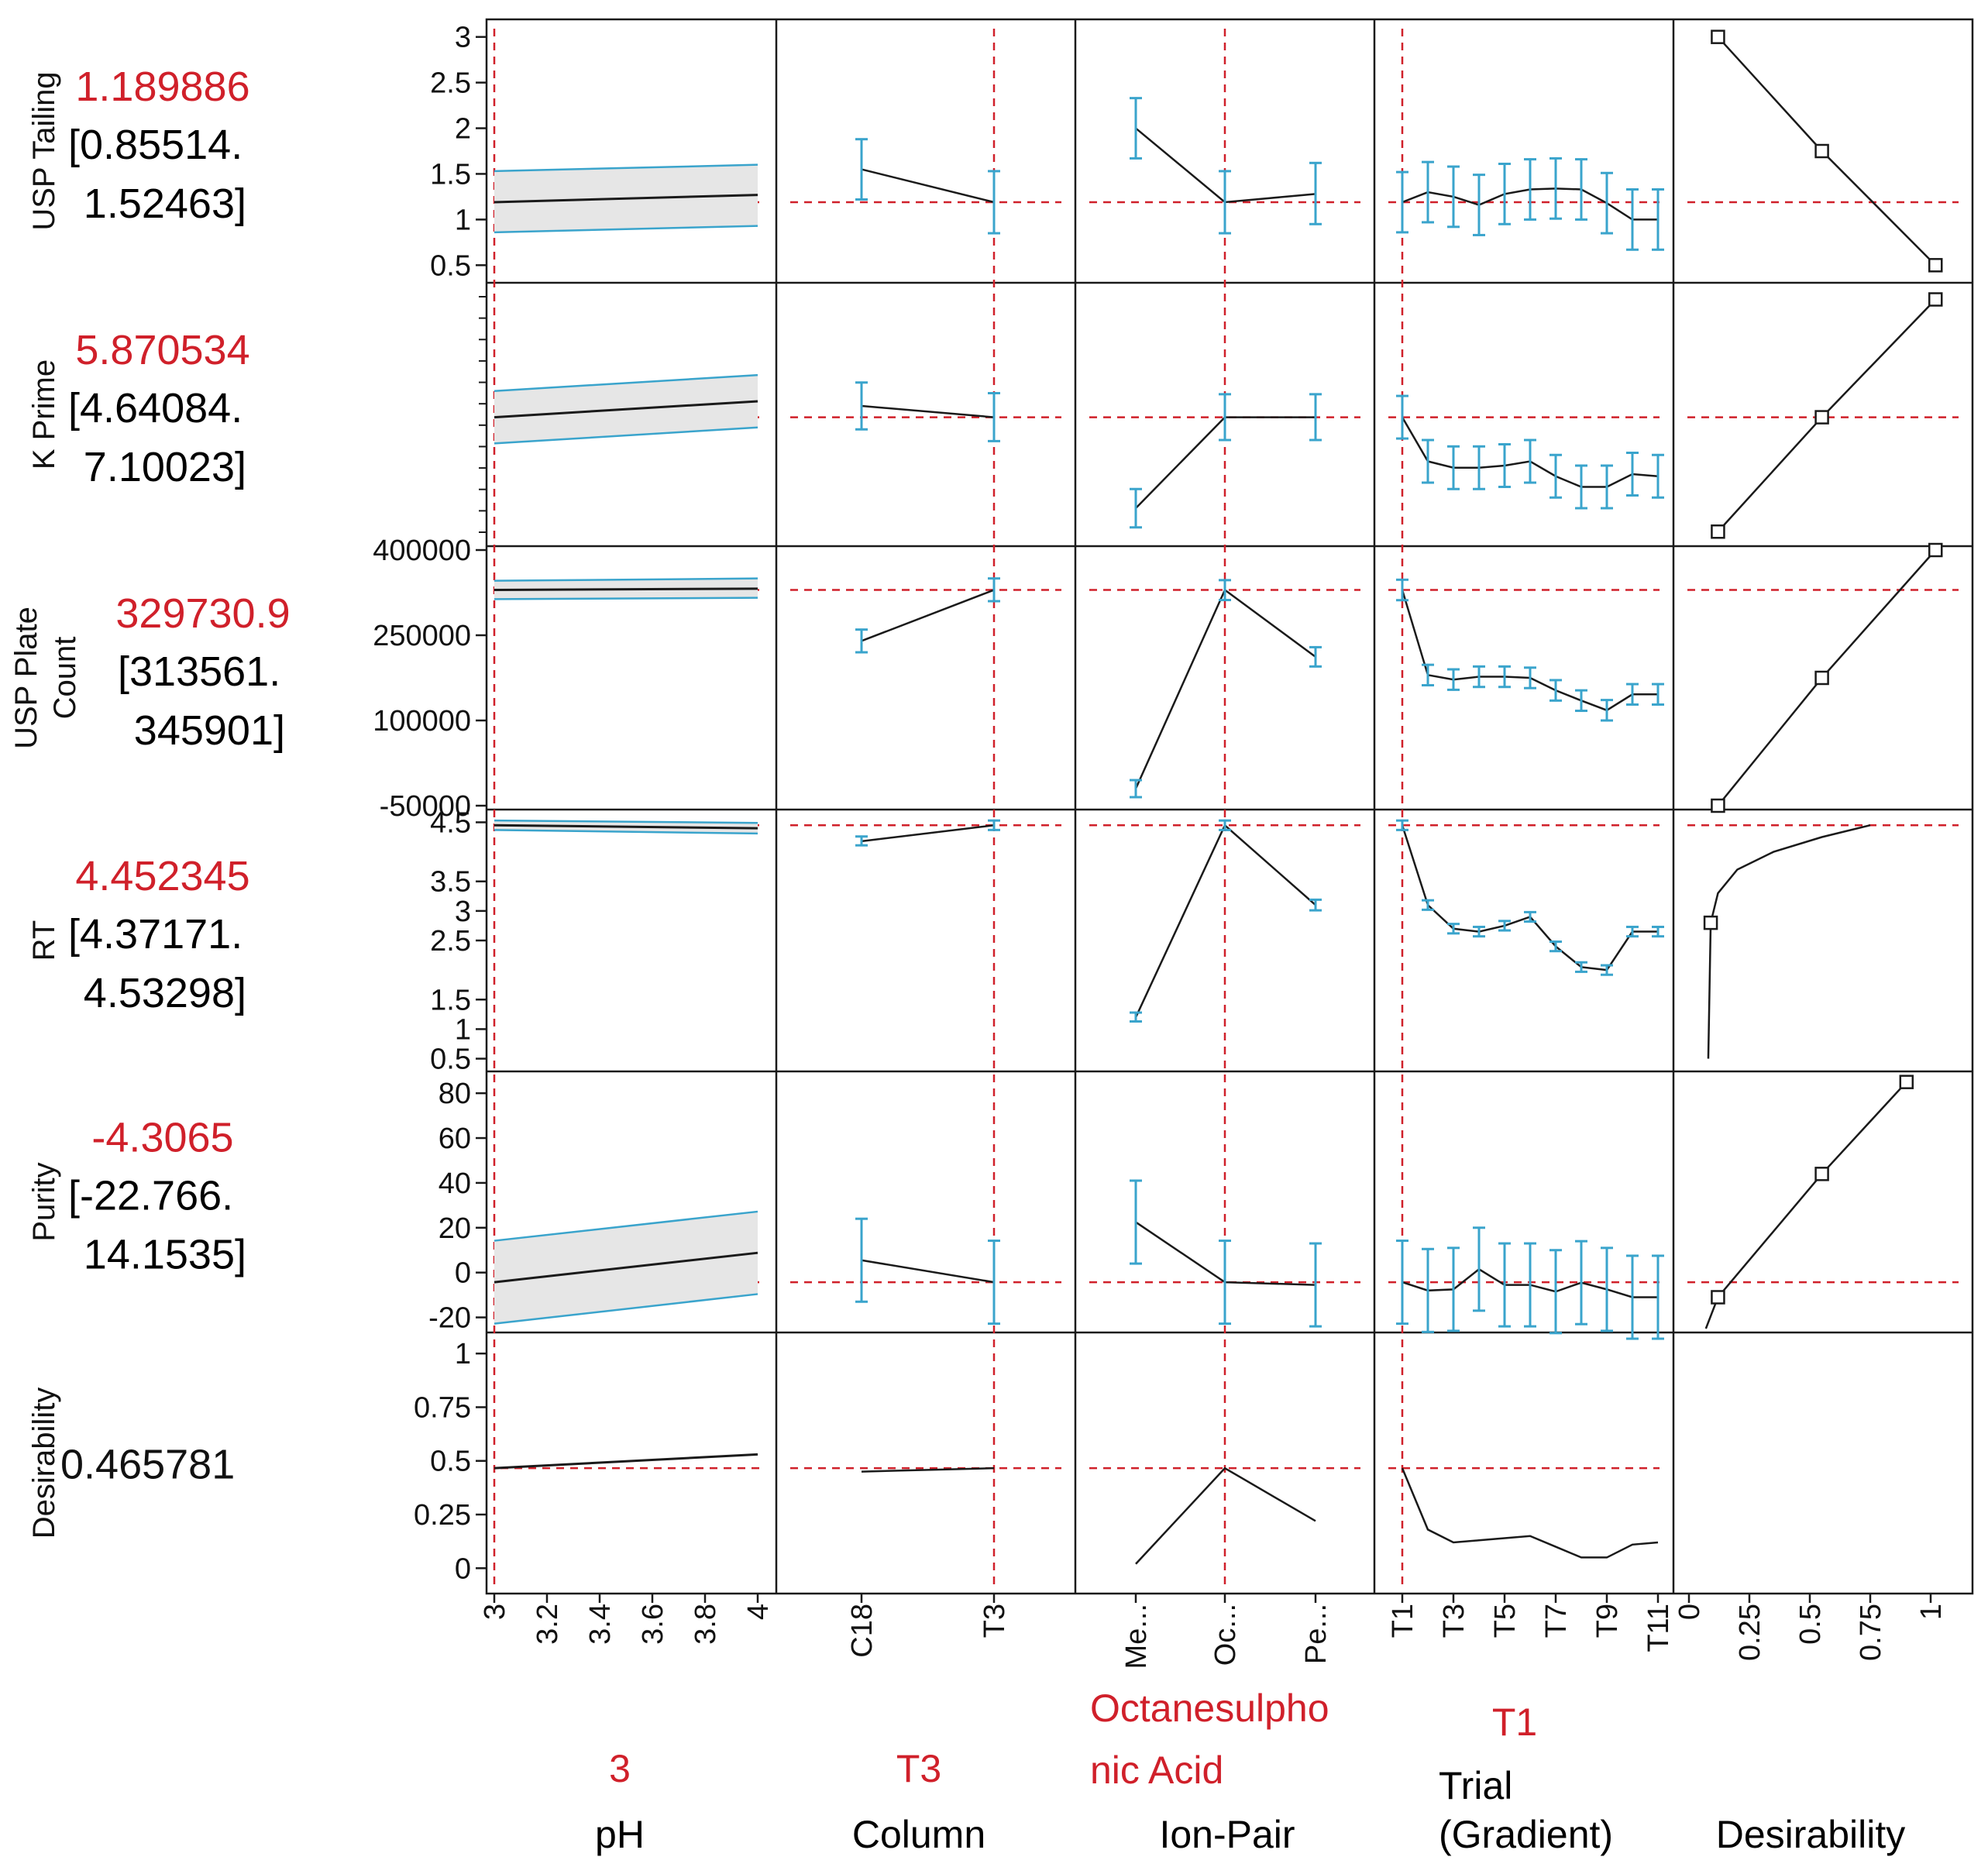 This screenshot has width=1988, height=1874. Describe the element at coordinates (65, 678) in the screenshot. I see `response-name-label: Count` at that location.